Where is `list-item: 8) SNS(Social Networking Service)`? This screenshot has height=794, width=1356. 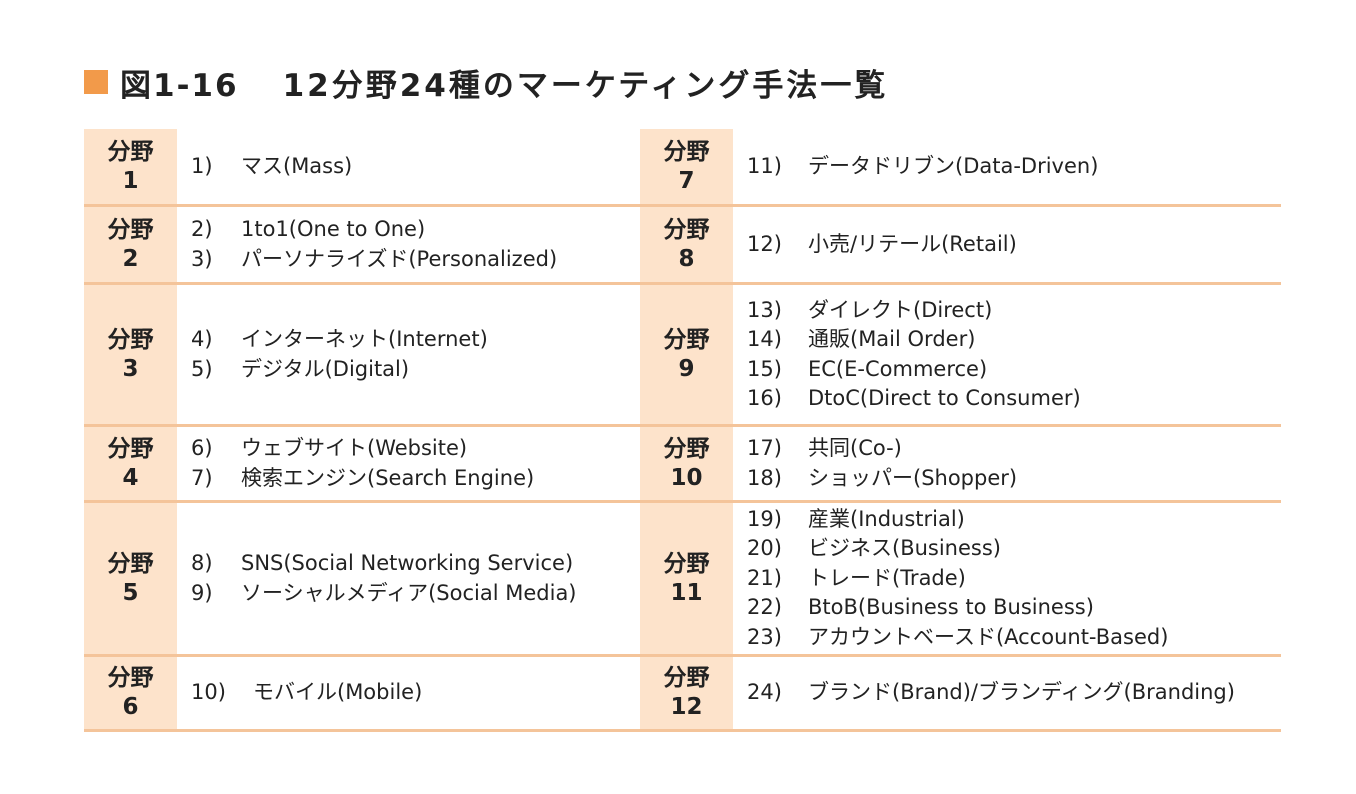
list-item: 8) SNS(Social Networking Service) is located at coordinates (415, 564).